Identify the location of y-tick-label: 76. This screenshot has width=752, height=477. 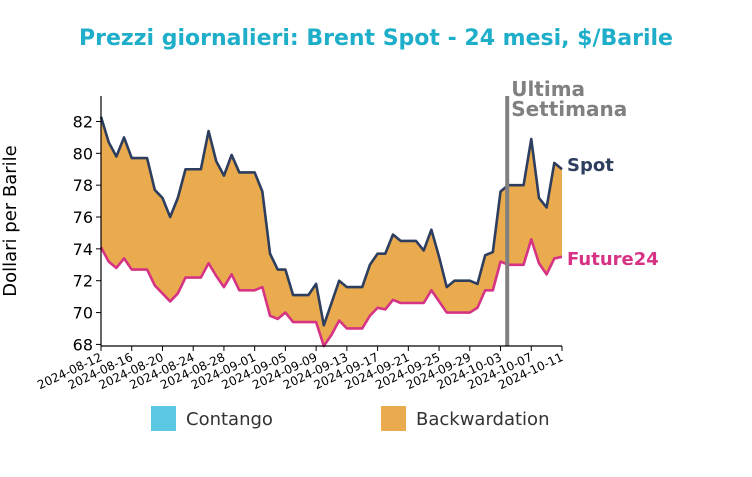
(83, 217).